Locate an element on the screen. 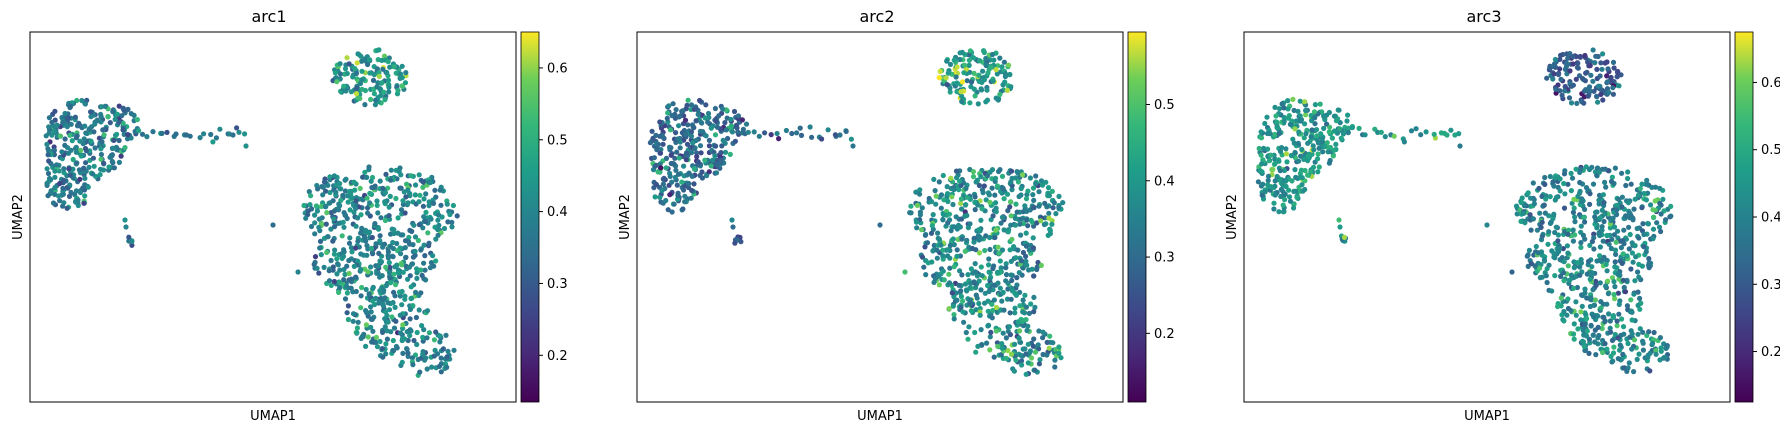 The width and height of the screenshot is (1780, 431). colorbar-tick-label: 0.5 is located at coordinates (1164, 105).